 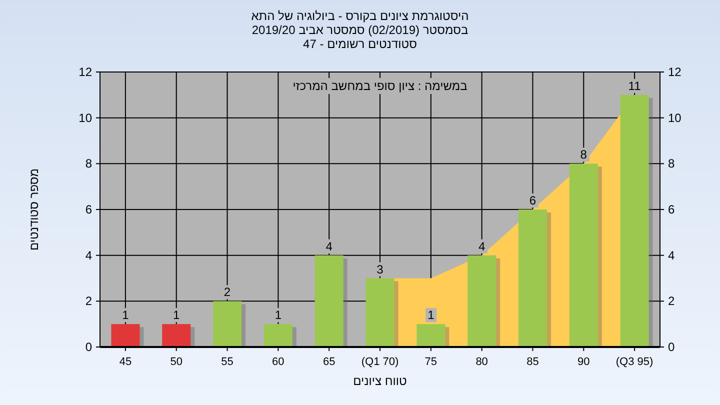 I want to click on x-tick-label: 55, so click(x=227, y=362).